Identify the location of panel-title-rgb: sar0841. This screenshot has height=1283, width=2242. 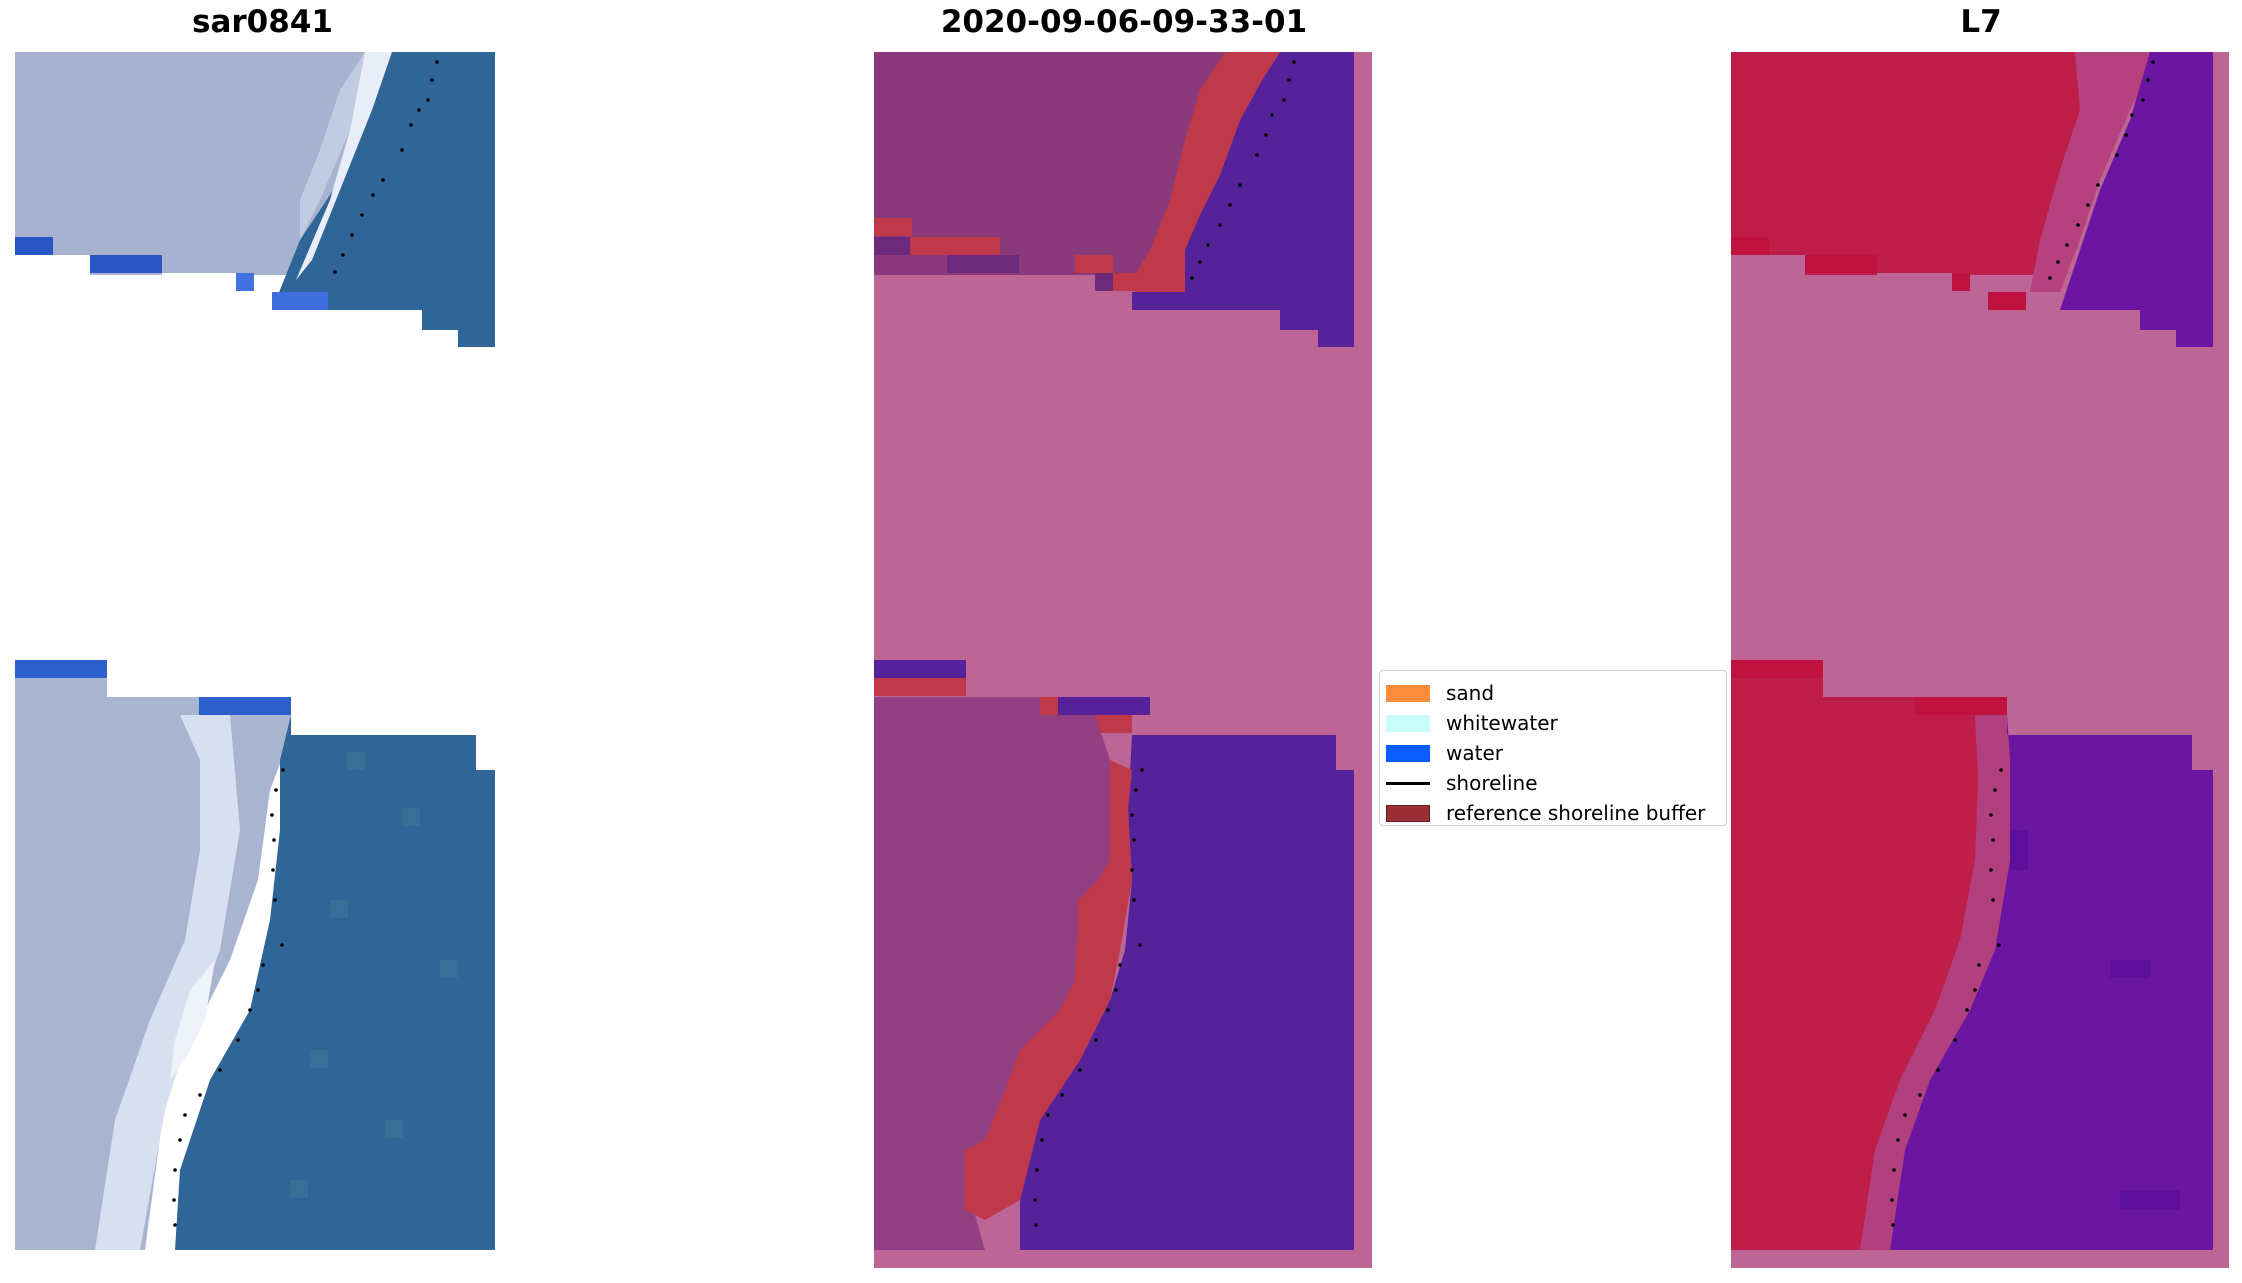
(262, 22).